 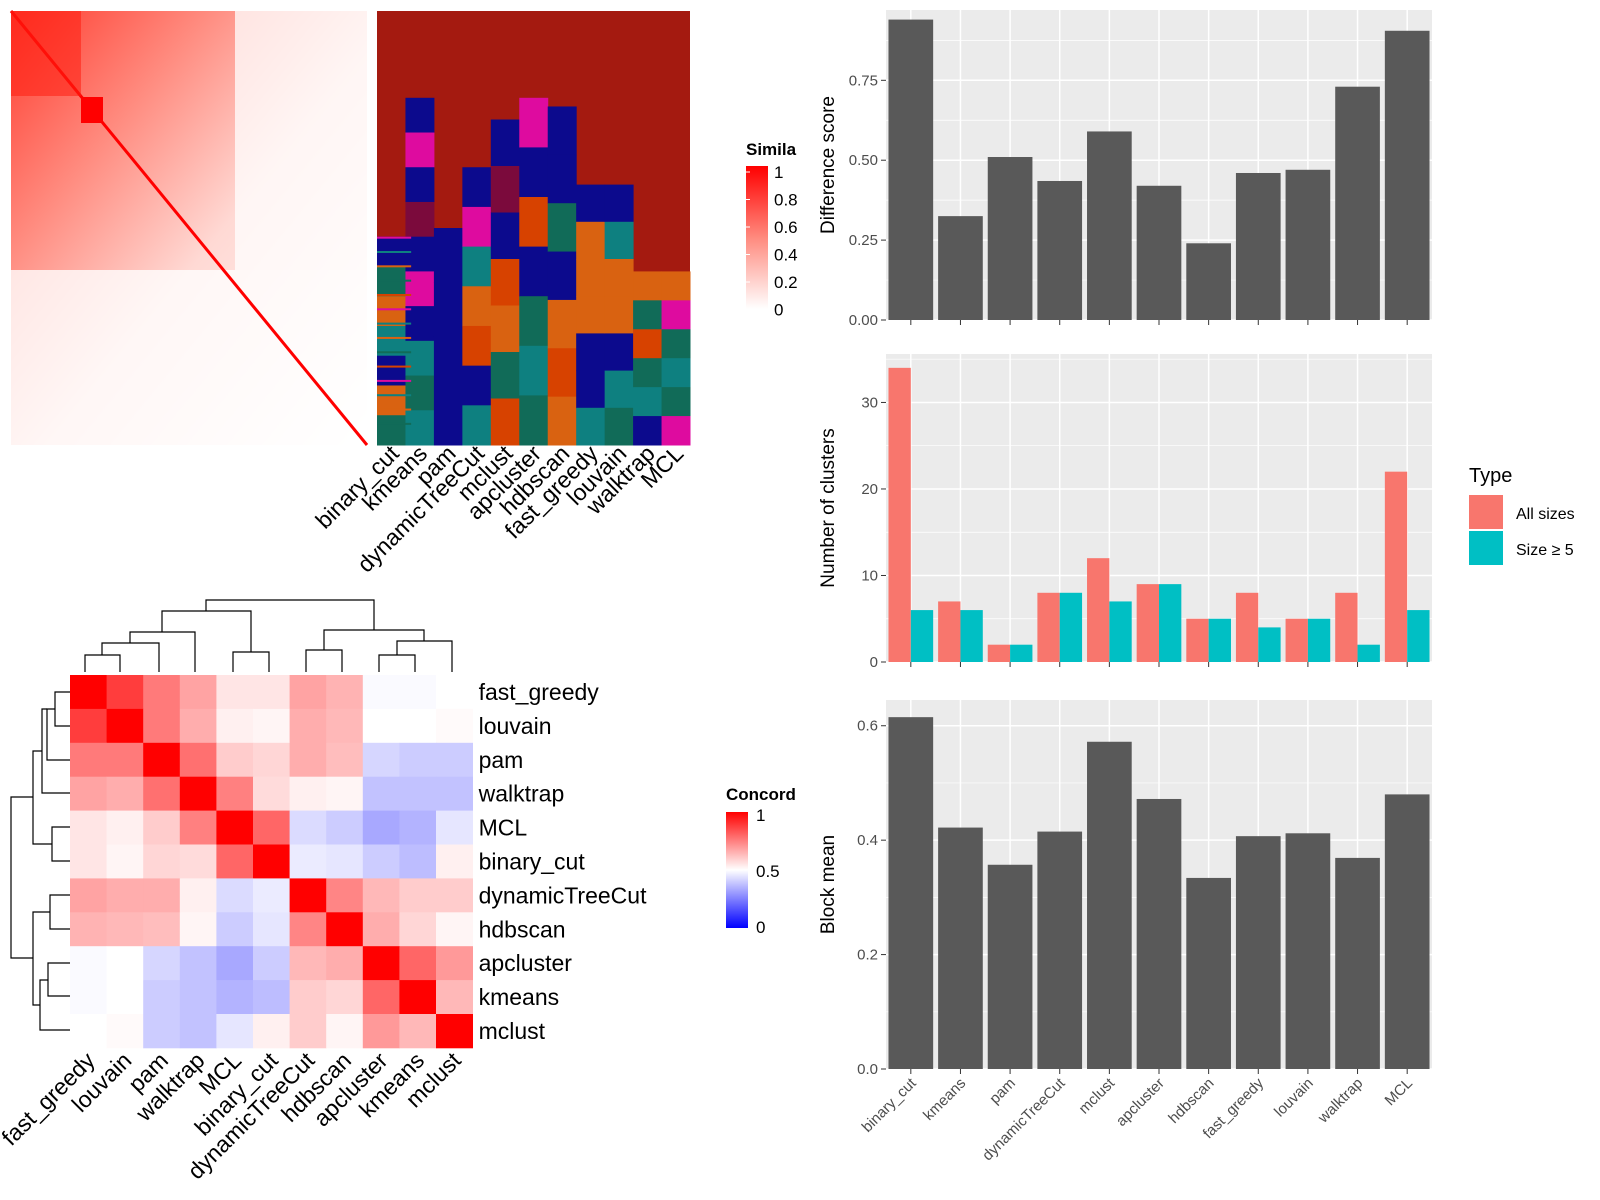 What do you see at coordinates (418, 997) in the screenshot?
I see `concordance-cell-kmeans-kmeans` at bounding box center [418, 997].